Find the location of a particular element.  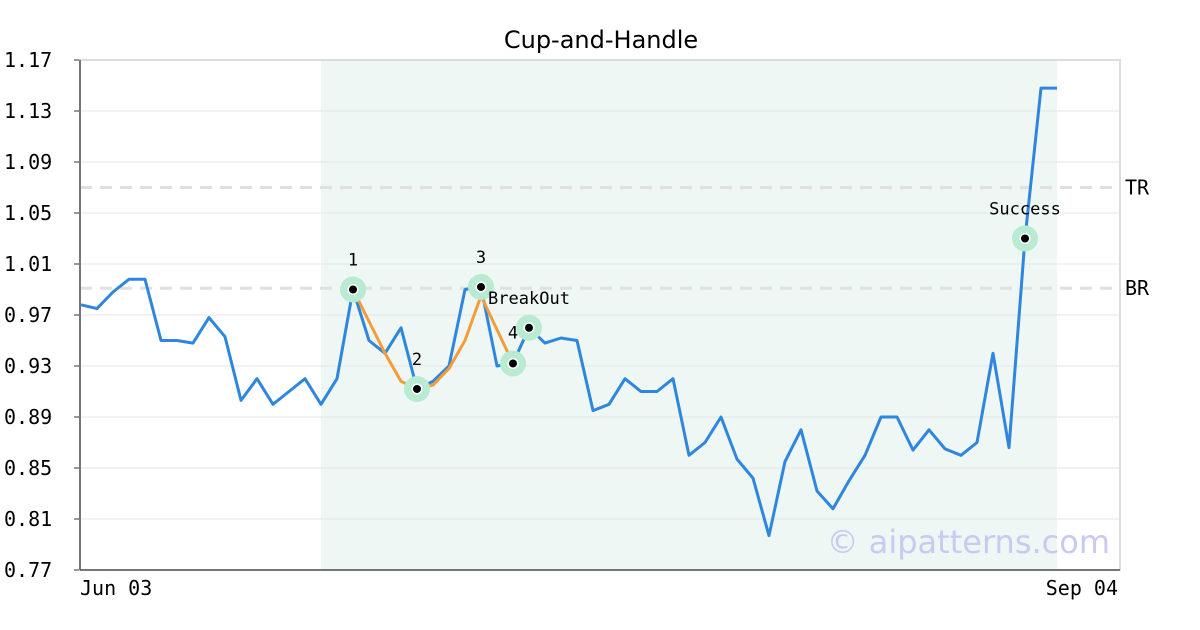

point-label-success: Success is located at coordinates (1025, 210).